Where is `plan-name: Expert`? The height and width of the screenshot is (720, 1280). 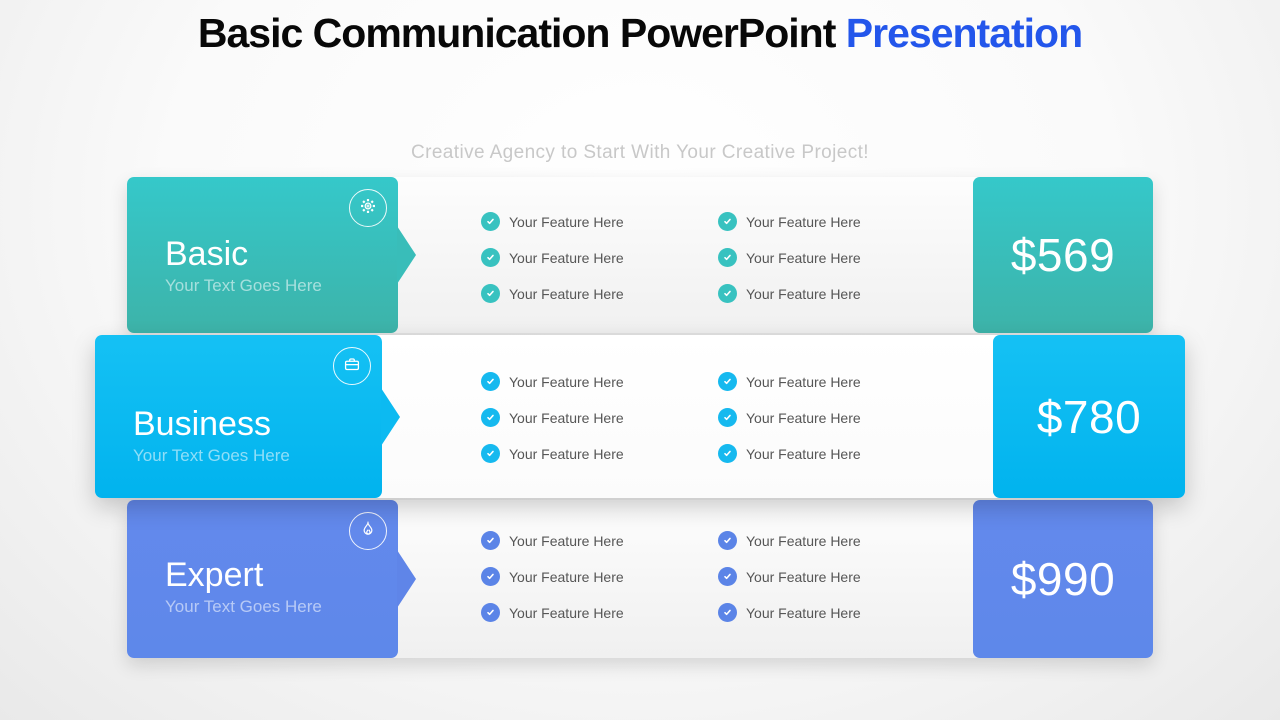 plan-name: Expert is located at coordinates (214, 575).